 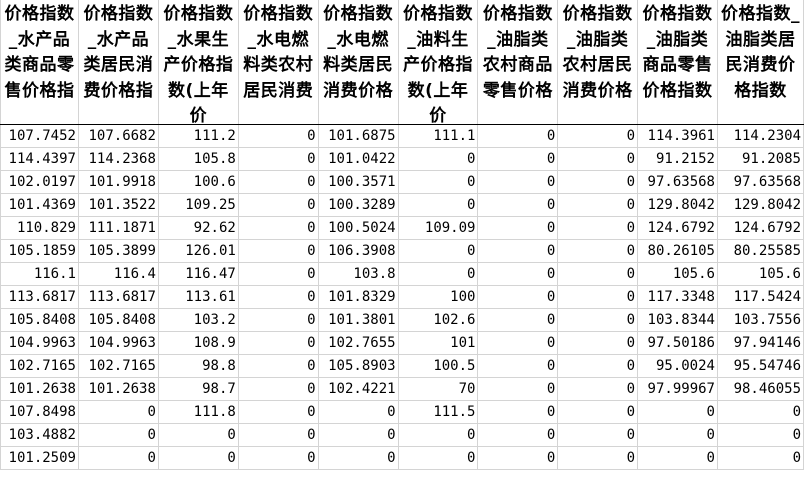 I want to click on table-cell: 102.7165, so click(x=118, y=366).